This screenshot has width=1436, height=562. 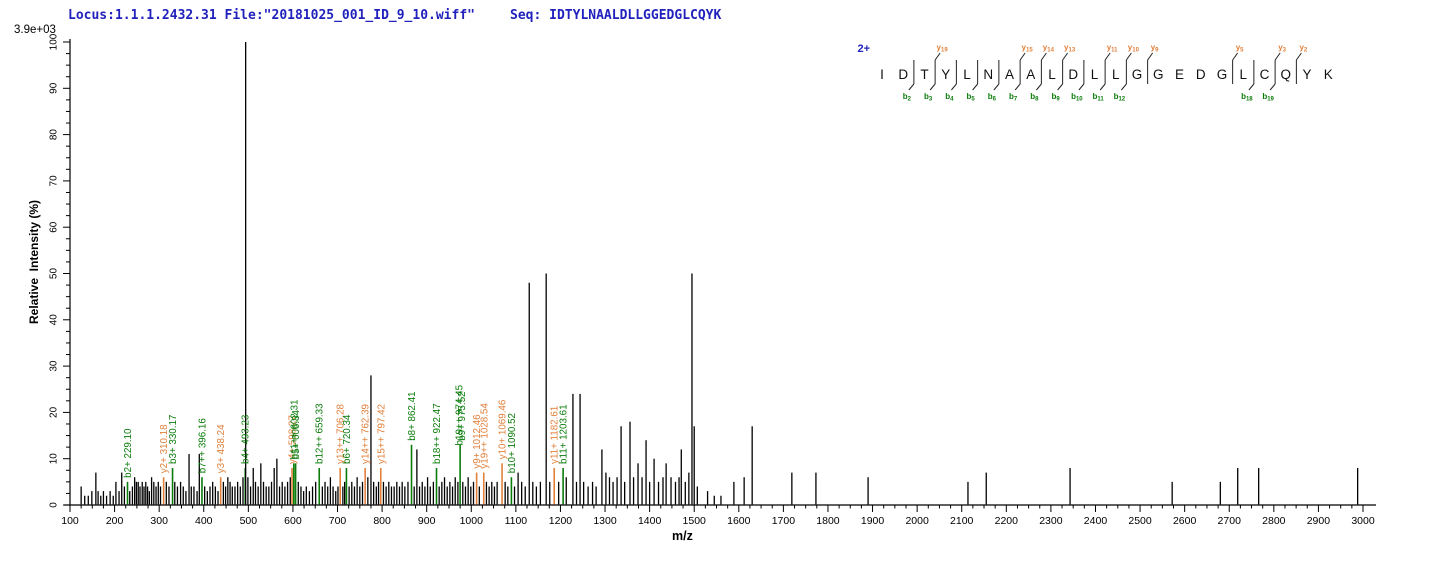 What do you see at coordinates (1034, 97) in the screenshot?
I see `b-ion-label: b8` at bounding box center [1034, 97].